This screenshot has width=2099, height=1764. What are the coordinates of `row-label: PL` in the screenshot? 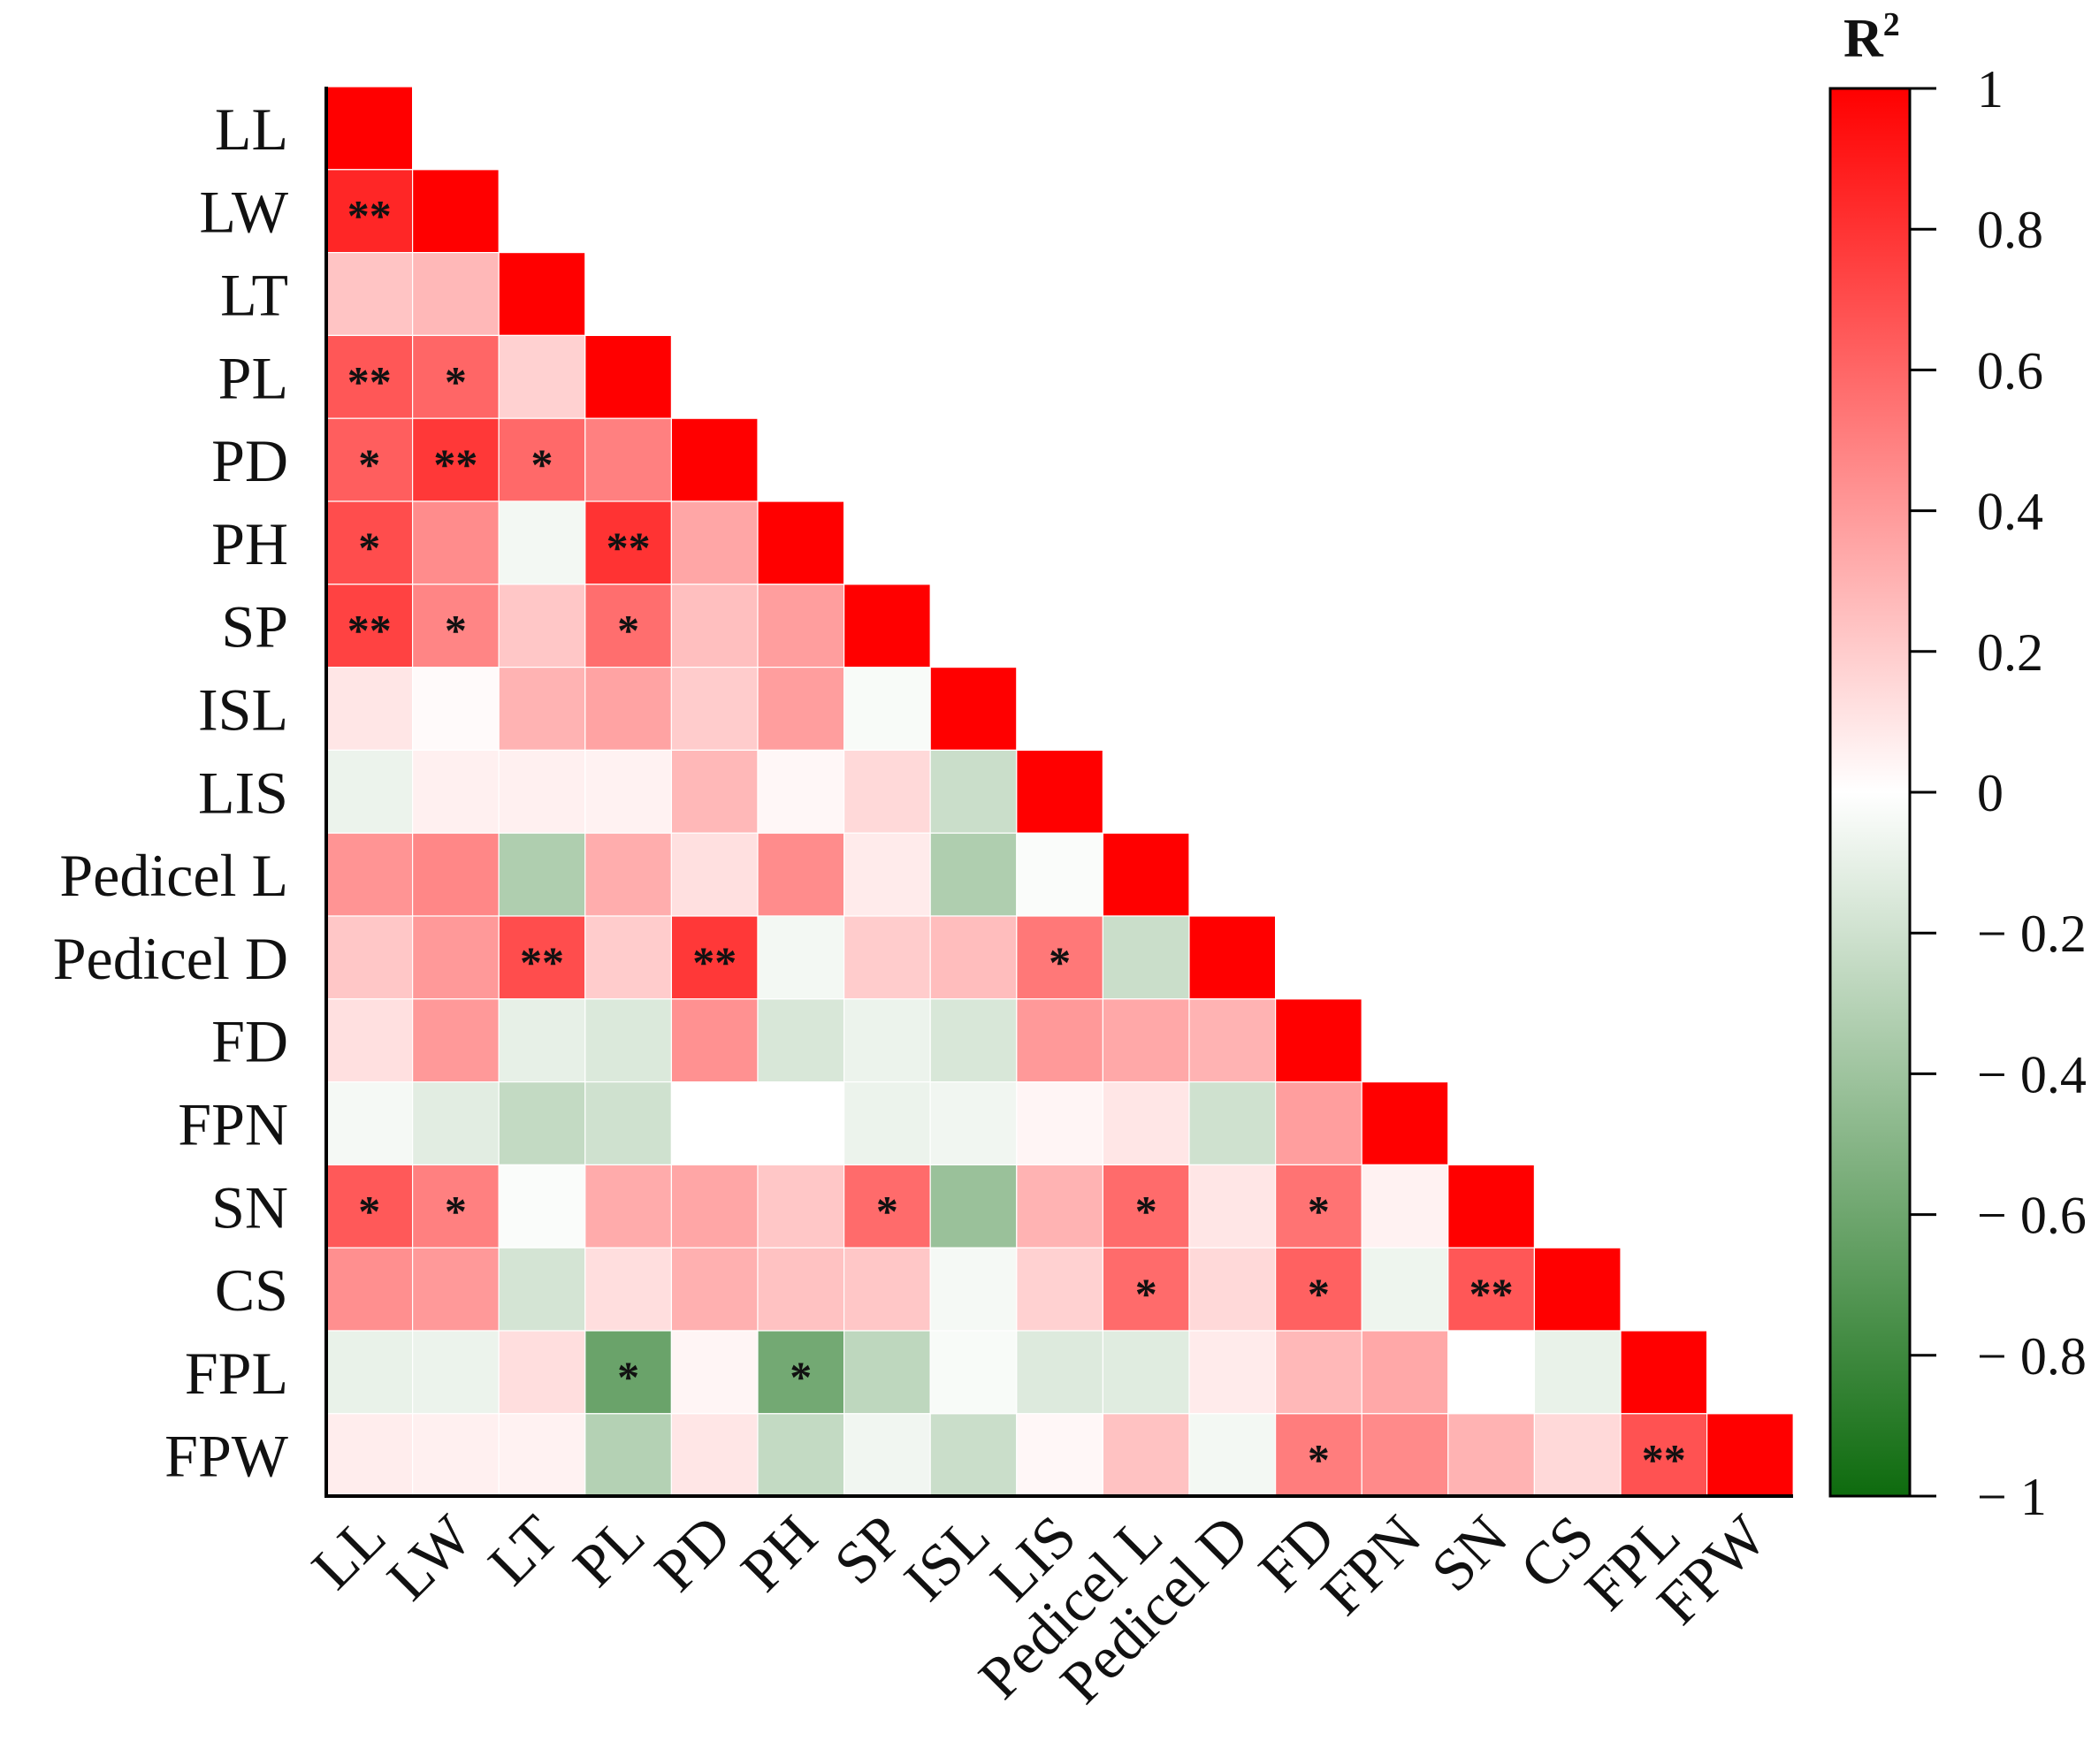 It's located at (253, 377).